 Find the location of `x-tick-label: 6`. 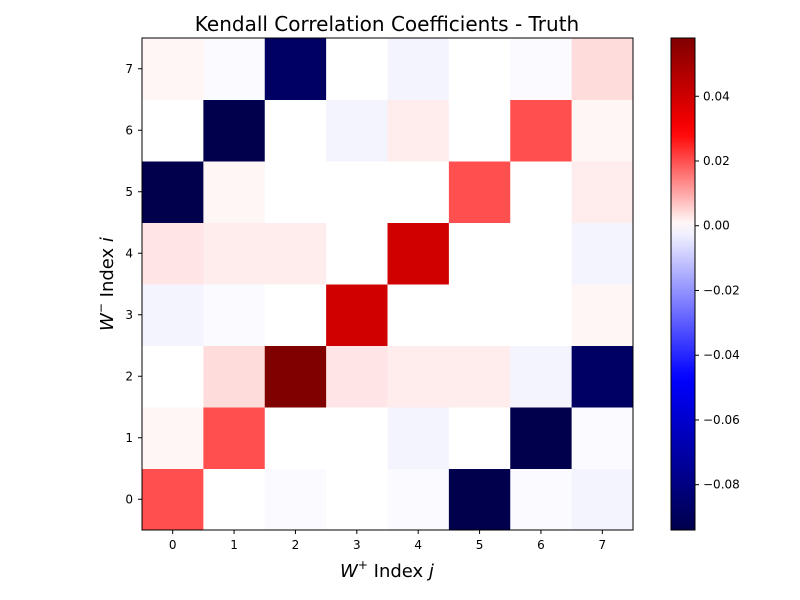

x-tick-label: 6 is located at coordinates (541, 545).